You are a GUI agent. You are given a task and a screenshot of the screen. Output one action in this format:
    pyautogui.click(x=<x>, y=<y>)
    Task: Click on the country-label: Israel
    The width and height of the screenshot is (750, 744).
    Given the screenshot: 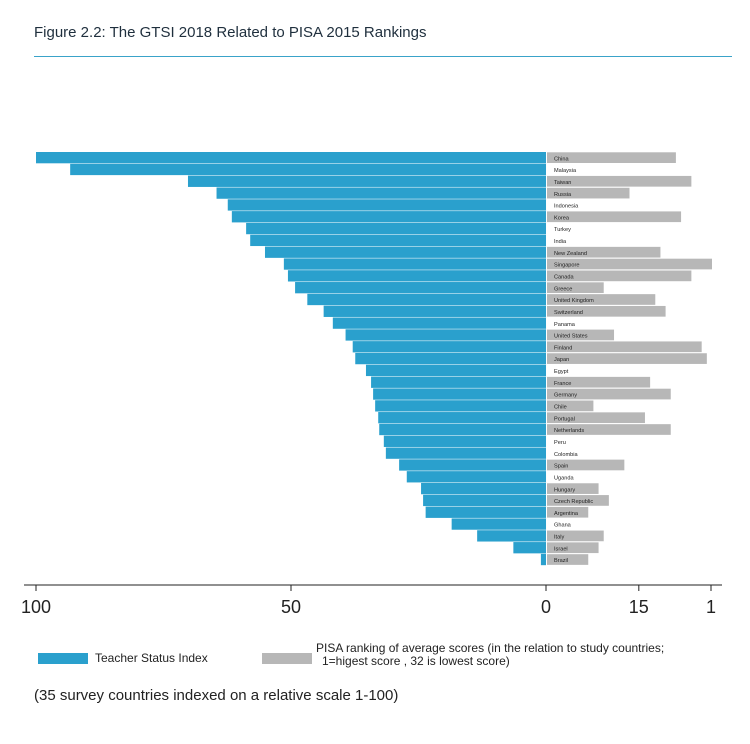 What is the action you would take?
    pyautogui.click(x=561, y=549)
    